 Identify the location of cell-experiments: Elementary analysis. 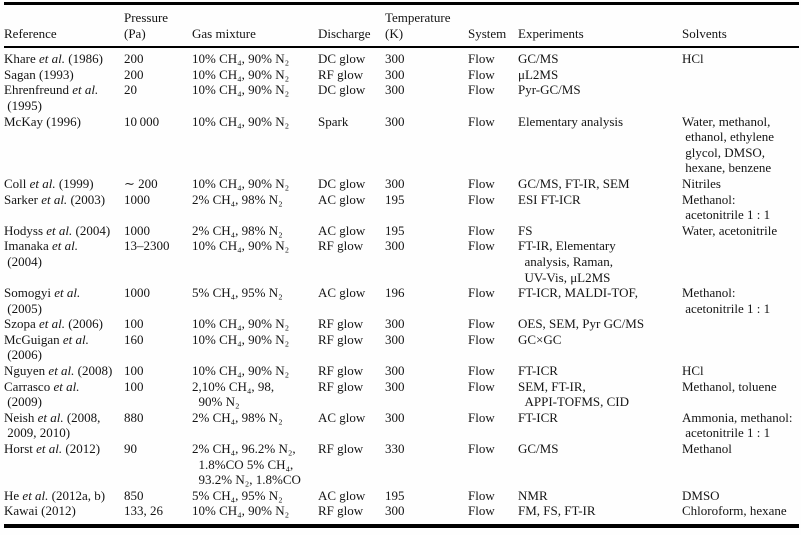
(571, 121).